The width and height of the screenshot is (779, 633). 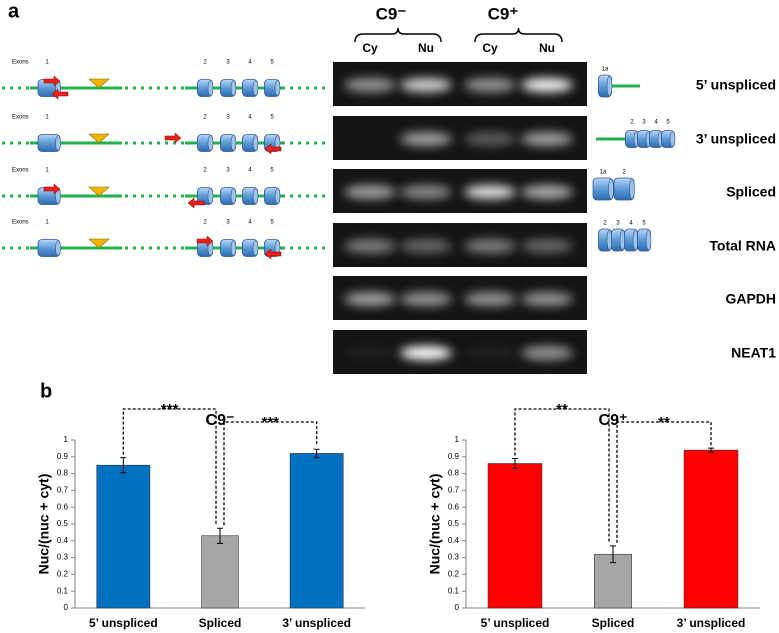 I want to click on x-tick-label: 5’ unspliced, so click(x=123, y=623).